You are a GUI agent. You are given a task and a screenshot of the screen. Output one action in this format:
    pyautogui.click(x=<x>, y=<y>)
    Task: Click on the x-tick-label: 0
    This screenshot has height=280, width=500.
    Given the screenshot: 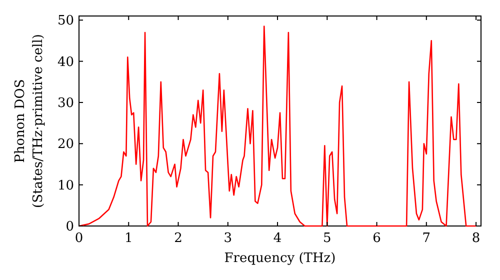 What is the action you would take?
    pyautogui.click(x=79, y=238)
    